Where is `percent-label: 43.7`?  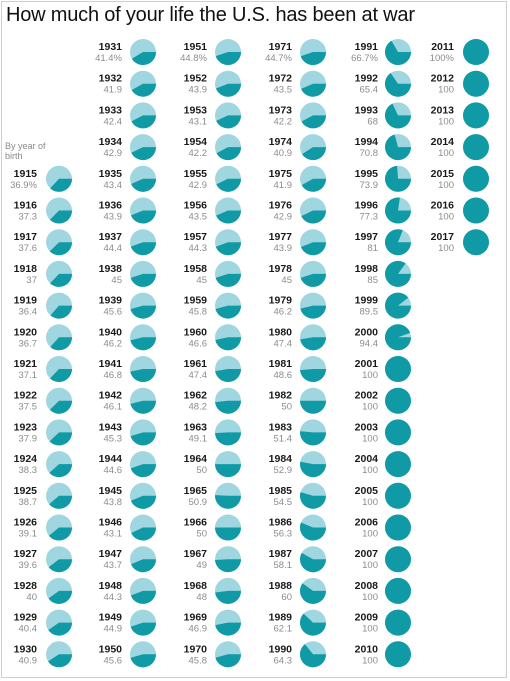 percent-label: 43.7 is located at coordinates (113, 565).